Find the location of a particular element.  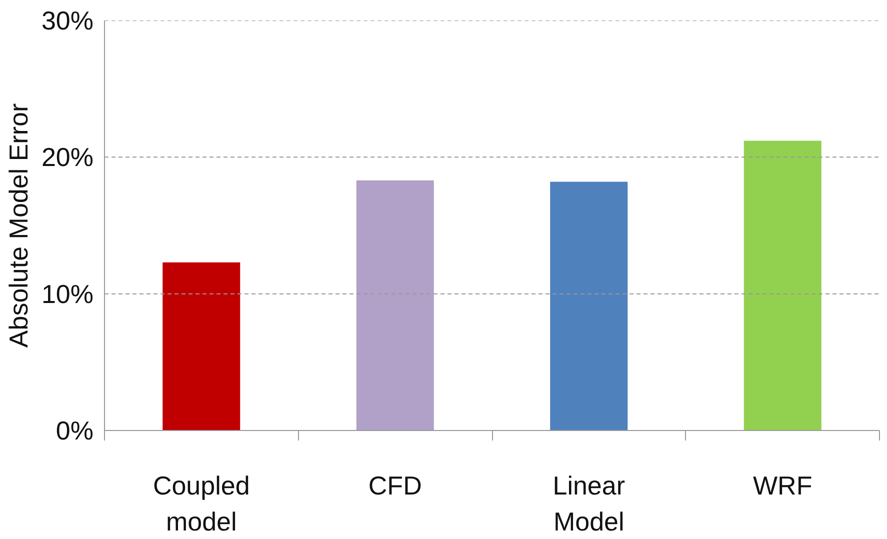

y-tick-label: 0% is located at coordinates (75, 431).